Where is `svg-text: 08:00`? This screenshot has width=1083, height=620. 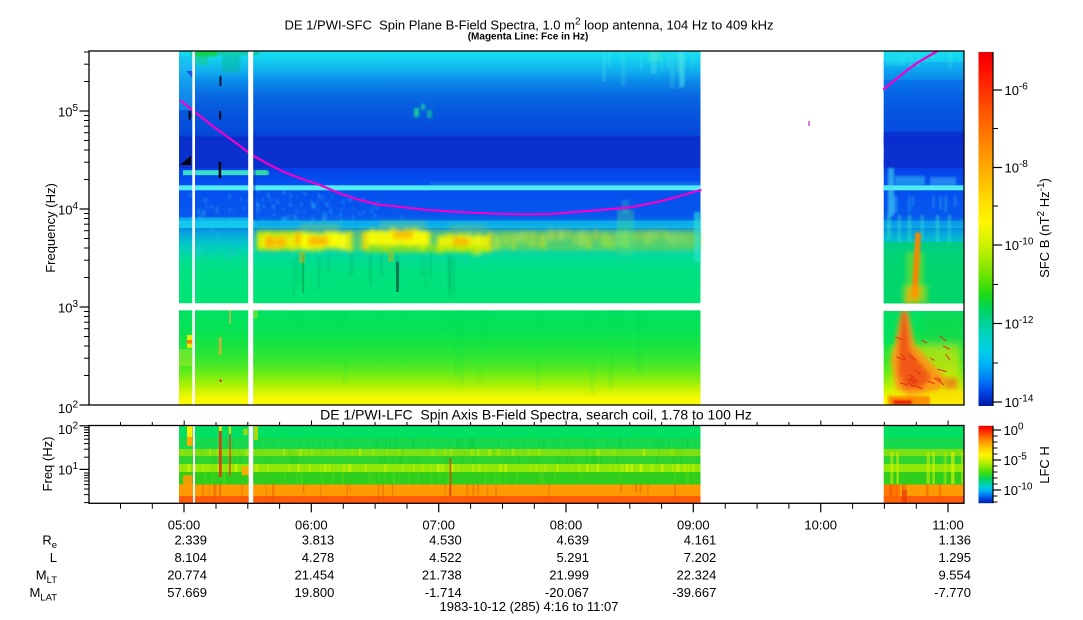 svg-text: 08:00 is located at coordinates (566, 525).